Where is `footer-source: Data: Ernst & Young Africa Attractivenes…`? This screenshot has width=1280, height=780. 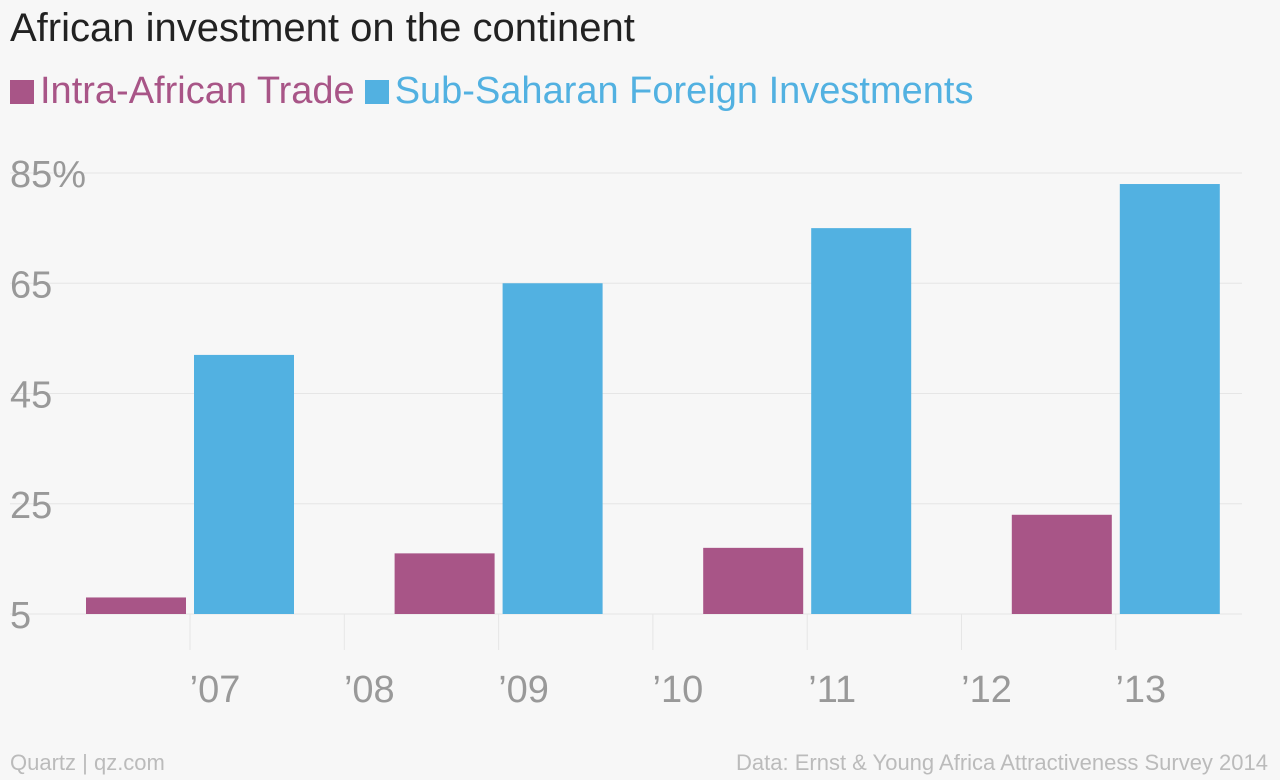 footer-source: Data: Ernst & Young Africa Attractivenes… is located at coordinates (1002, 762).